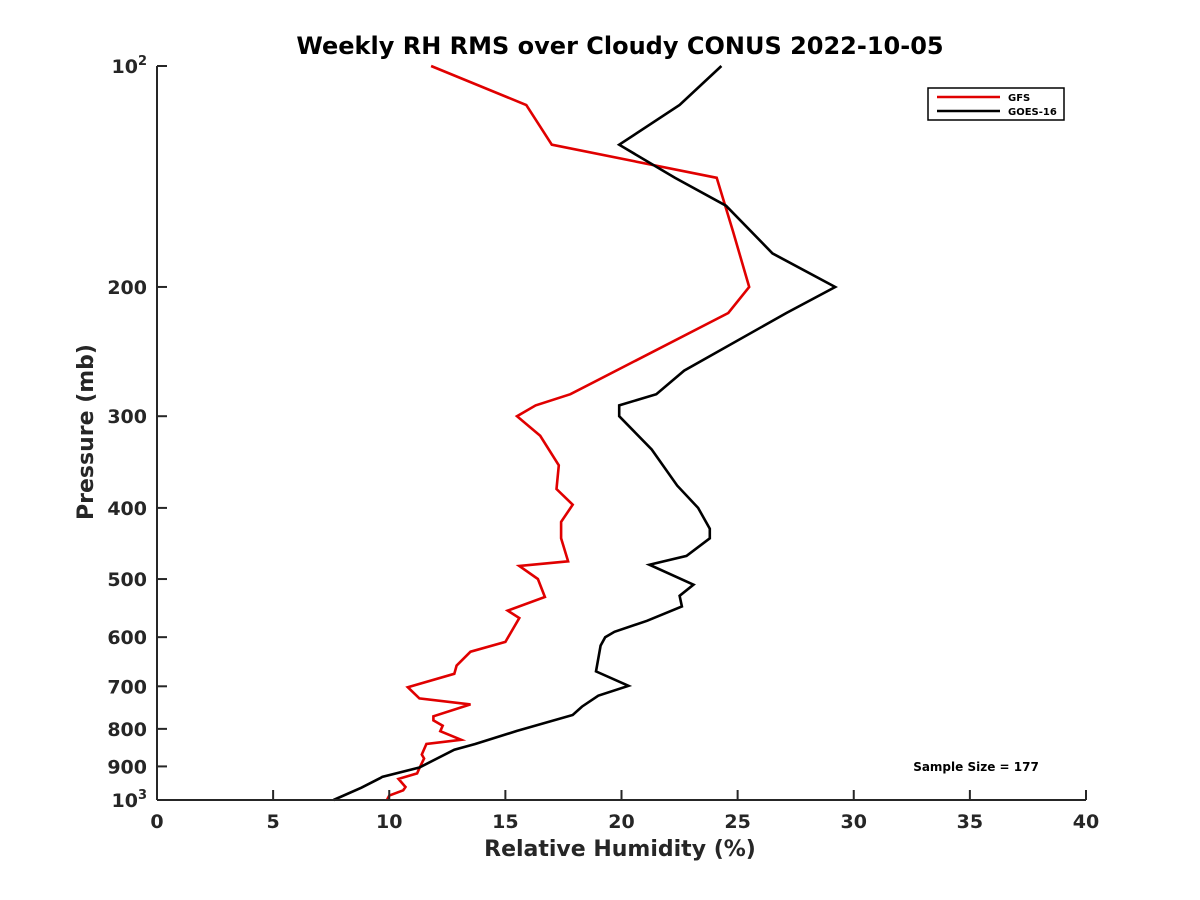  Describe the element at coordinates (86, 432) in the screenshot. I see `y-axis-label: Pressure (mb)` at that location.